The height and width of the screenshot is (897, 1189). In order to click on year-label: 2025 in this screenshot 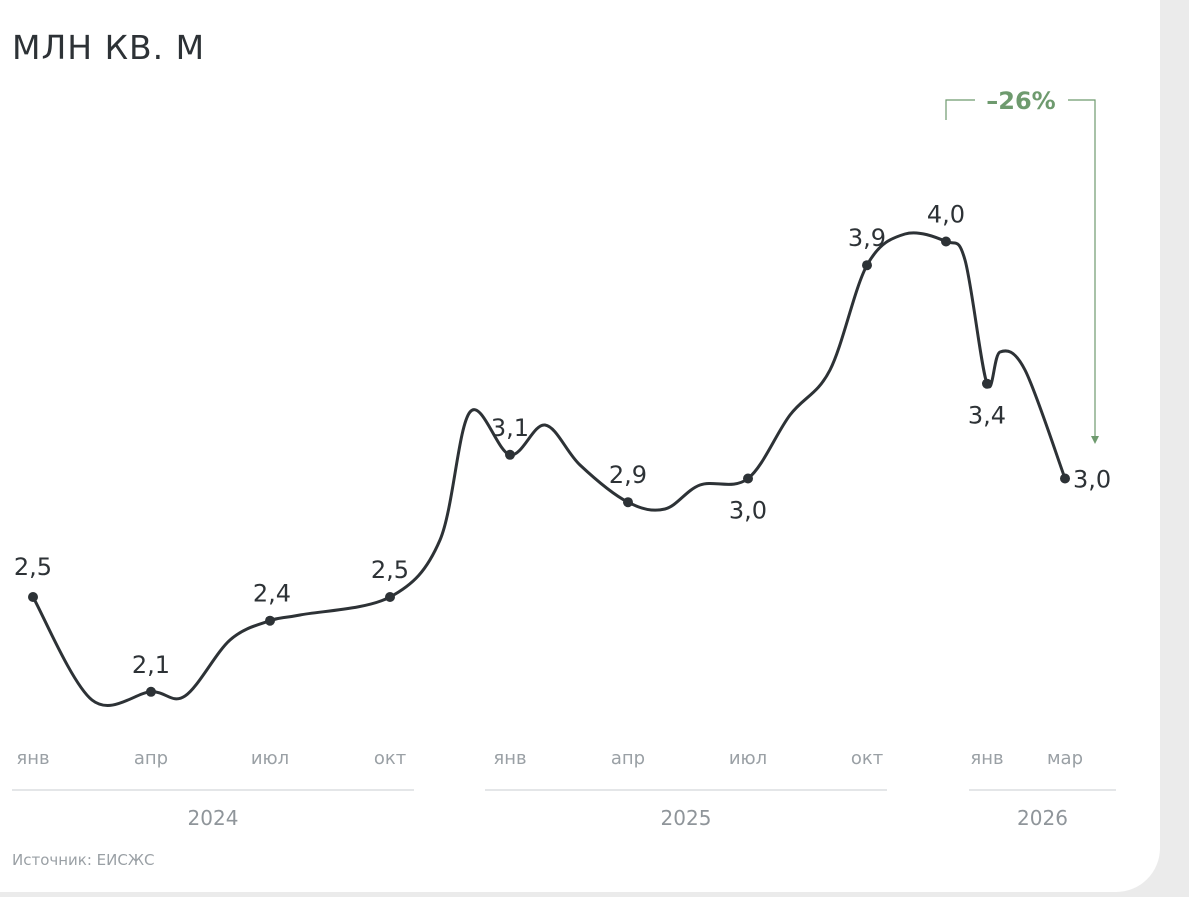, I will do `click(686, 818)`.